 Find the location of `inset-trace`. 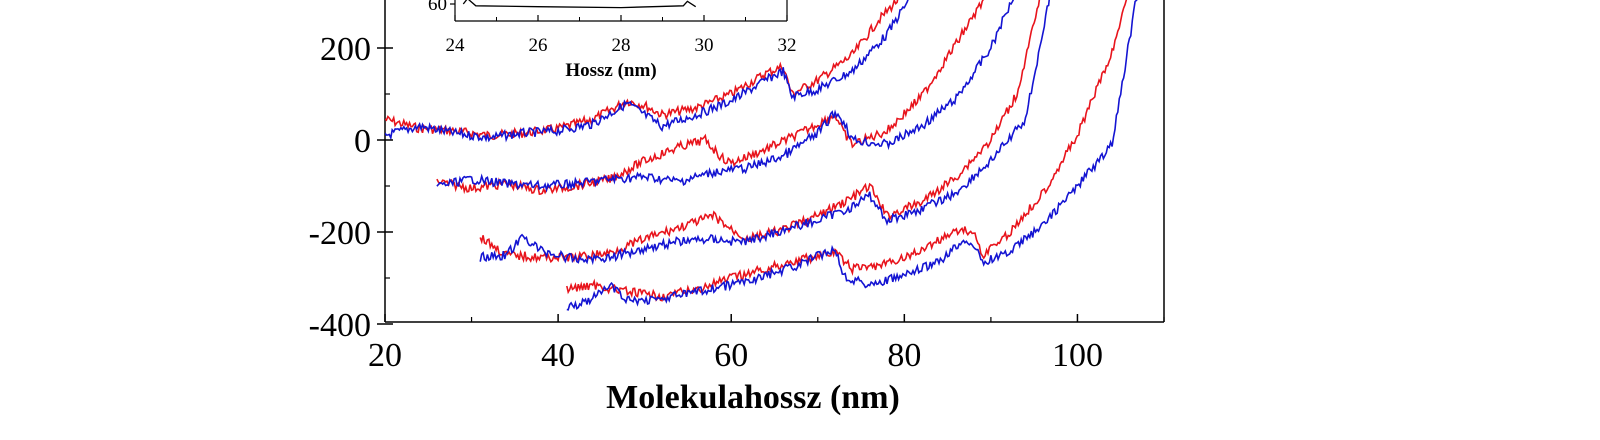

inset-trace is located at coordinates (579, 4).